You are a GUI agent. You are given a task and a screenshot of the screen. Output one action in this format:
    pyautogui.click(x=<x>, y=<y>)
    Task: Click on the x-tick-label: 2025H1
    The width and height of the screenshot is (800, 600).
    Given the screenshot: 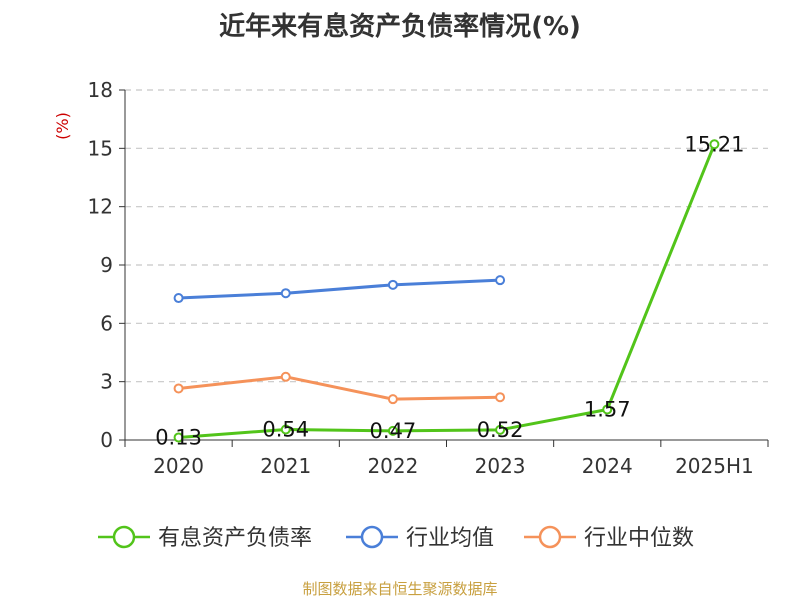 What is the action you would take?
    pyautogui.click(x=714, y=466)
    